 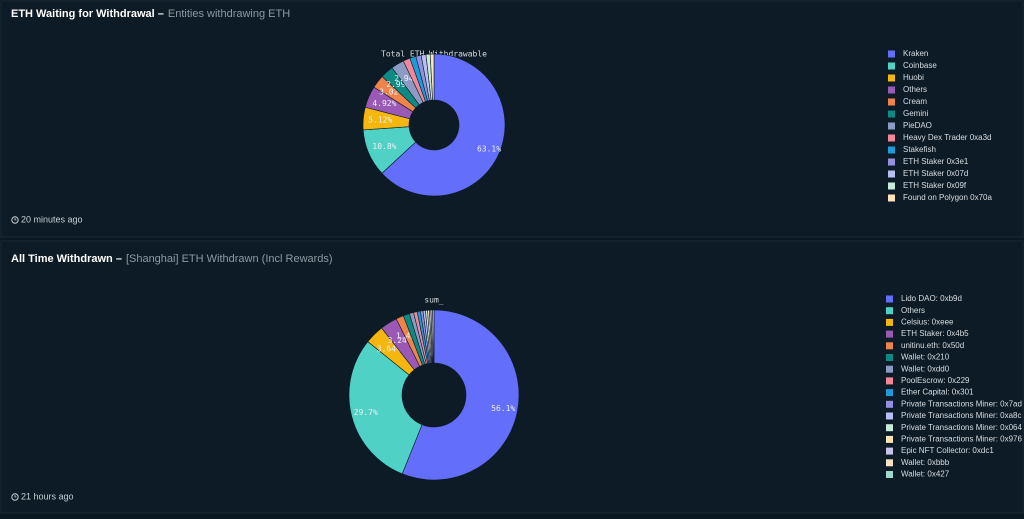 What do you see at coordinates (406, 78) in the screenshot?
I see `slice-label: 2.94%` at bounding box center [406, 78].